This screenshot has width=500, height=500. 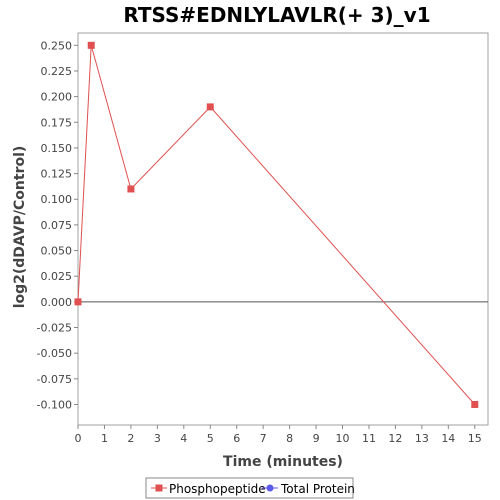 What do you see at coordinates (57, 71) in the screenshot?
I see `y-tick-label: 0.225` at bounding box center [57, 71].